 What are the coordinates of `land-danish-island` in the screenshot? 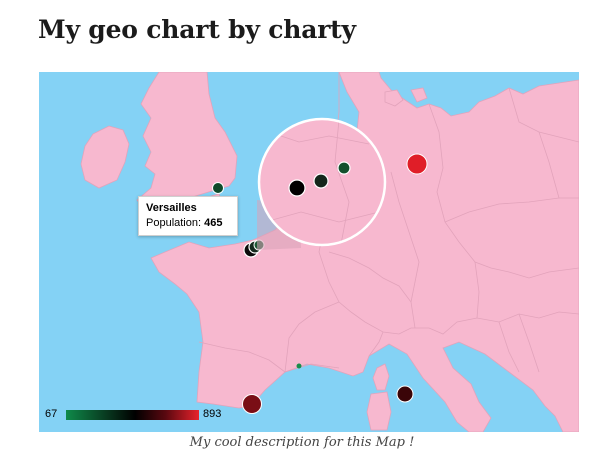 It's located at (394, 98).